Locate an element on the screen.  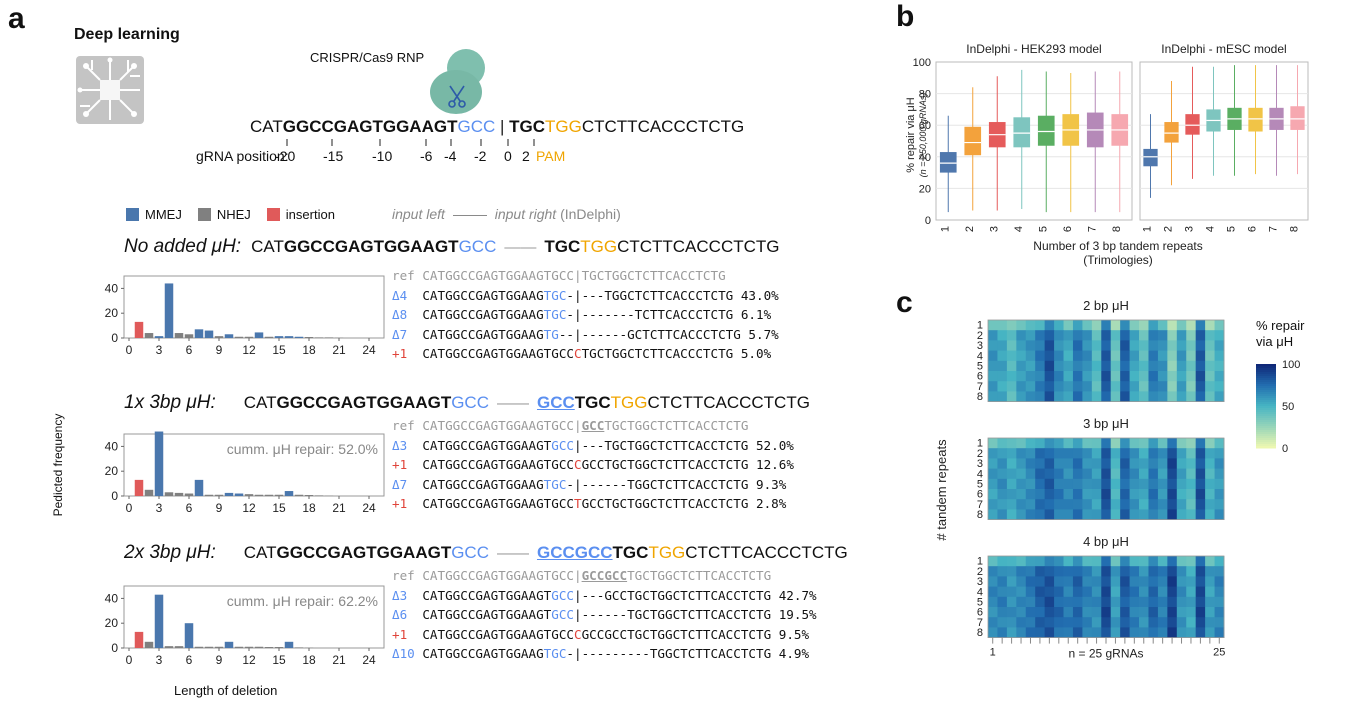
colorbar-step is located at coordinates (1266, 377).